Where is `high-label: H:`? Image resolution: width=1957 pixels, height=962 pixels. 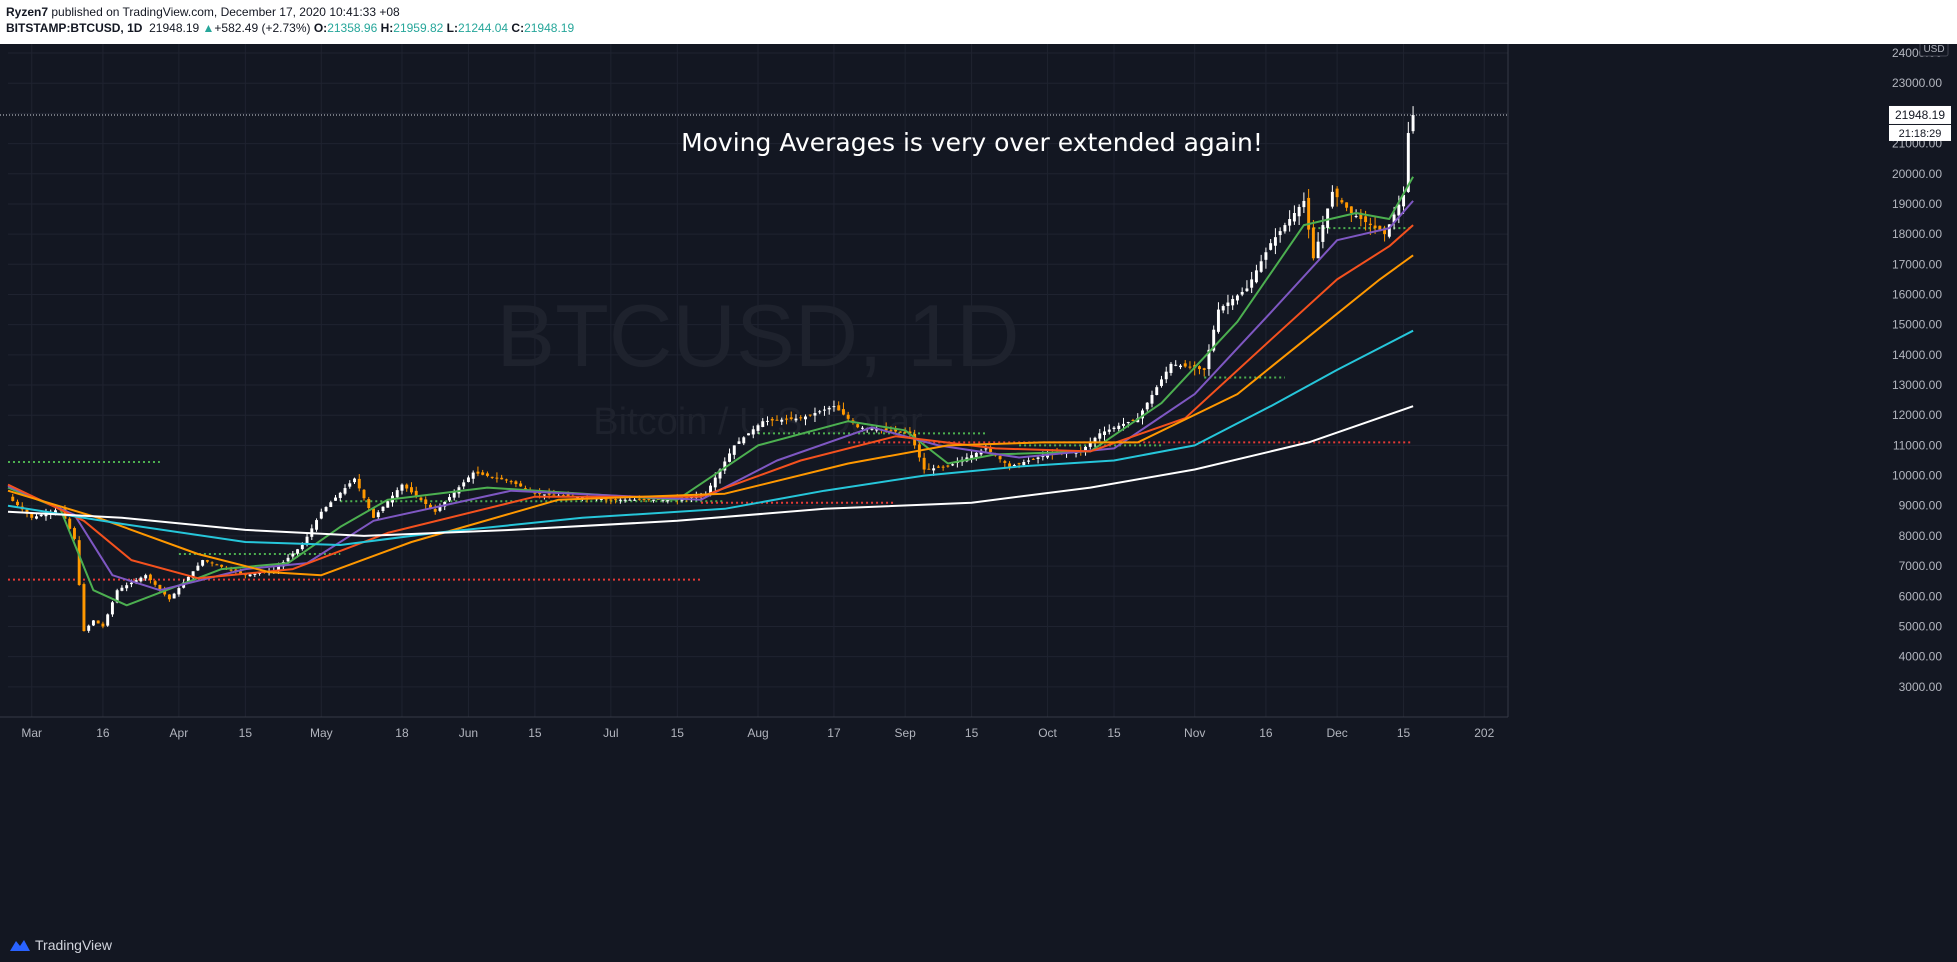
high-label: H: is located at coordinates (387, 28).